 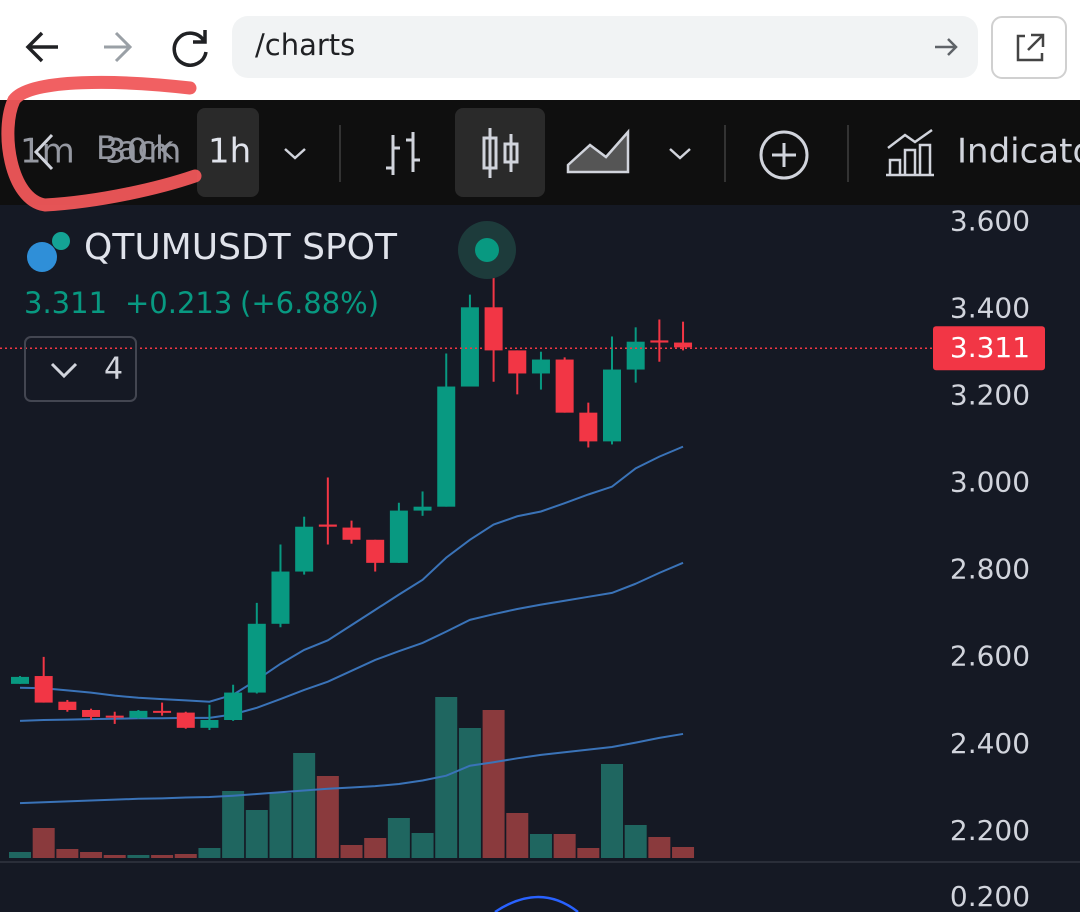 What do you see at coordinates (990, 896) in the screenshot?
I see `lower-y-tick-label: 0.200` at bounding box center [990, 896].